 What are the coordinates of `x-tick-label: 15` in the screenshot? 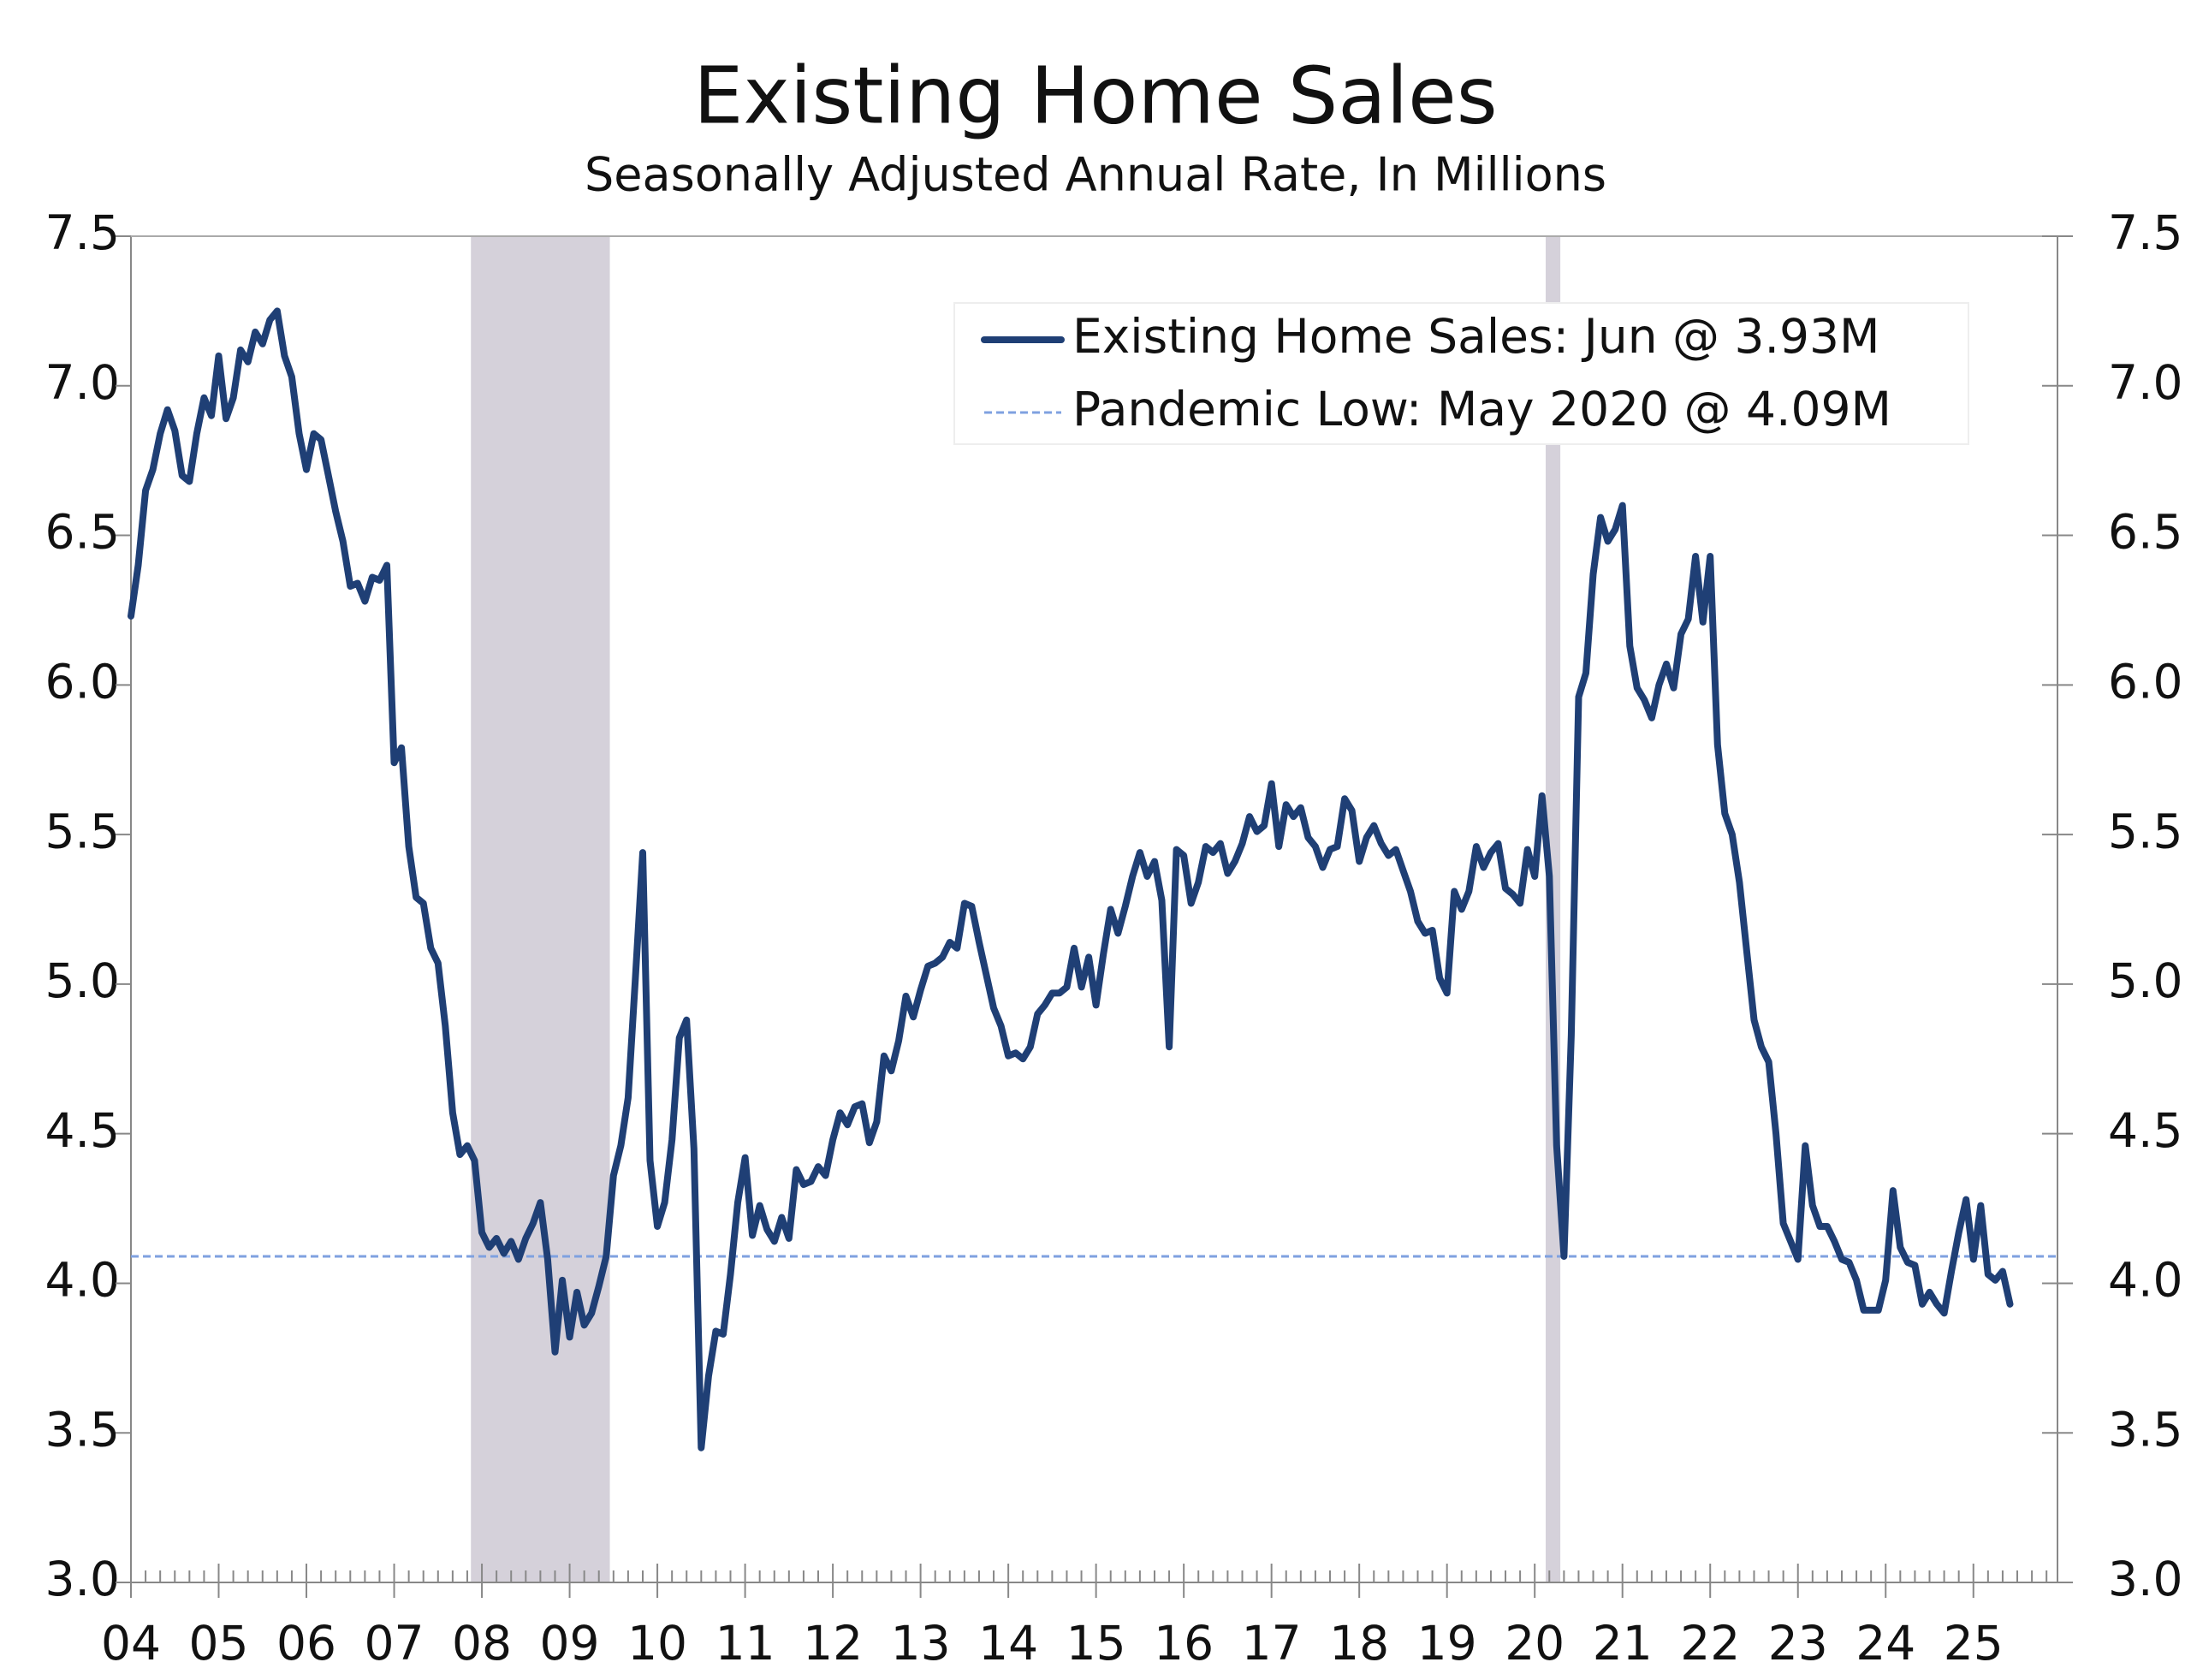 It's located at (1096, 1644).